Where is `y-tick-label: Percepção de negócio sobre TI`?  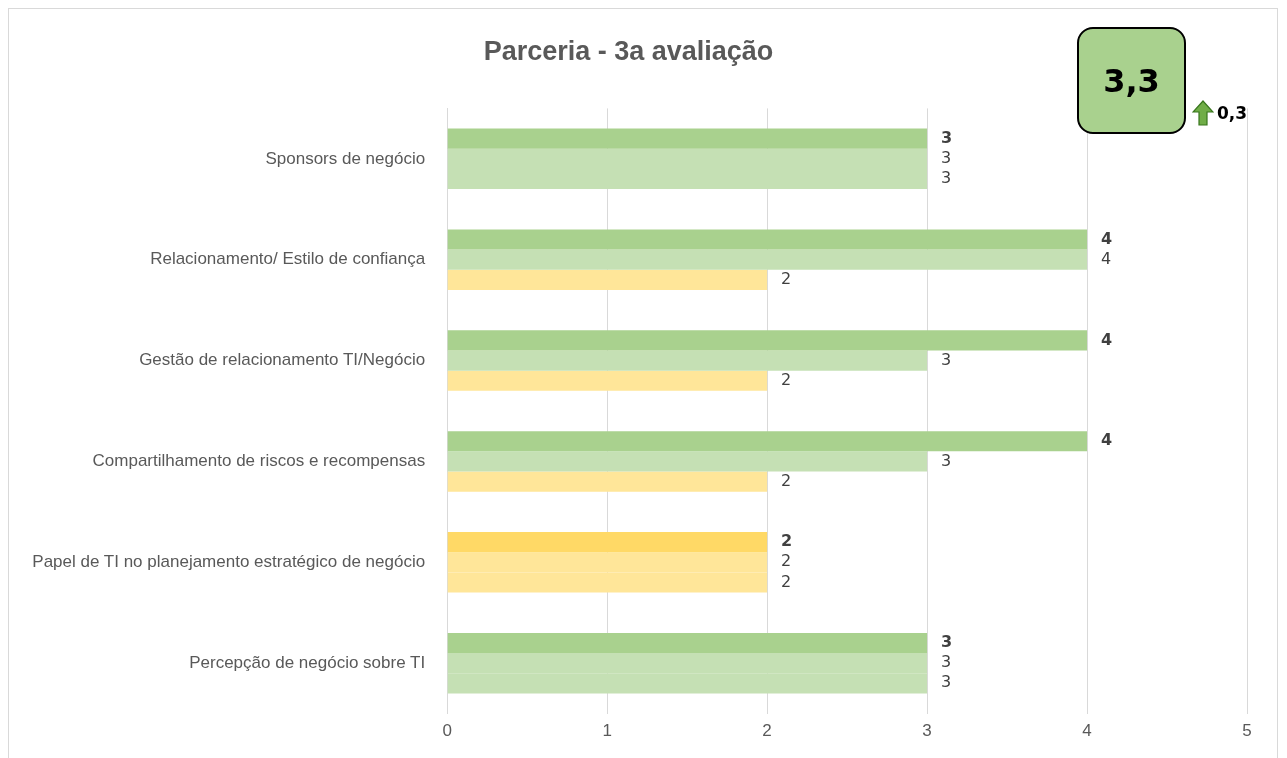 y-tick-label: Percepção de negócio sobre TI is located at coordinates (307, 662).